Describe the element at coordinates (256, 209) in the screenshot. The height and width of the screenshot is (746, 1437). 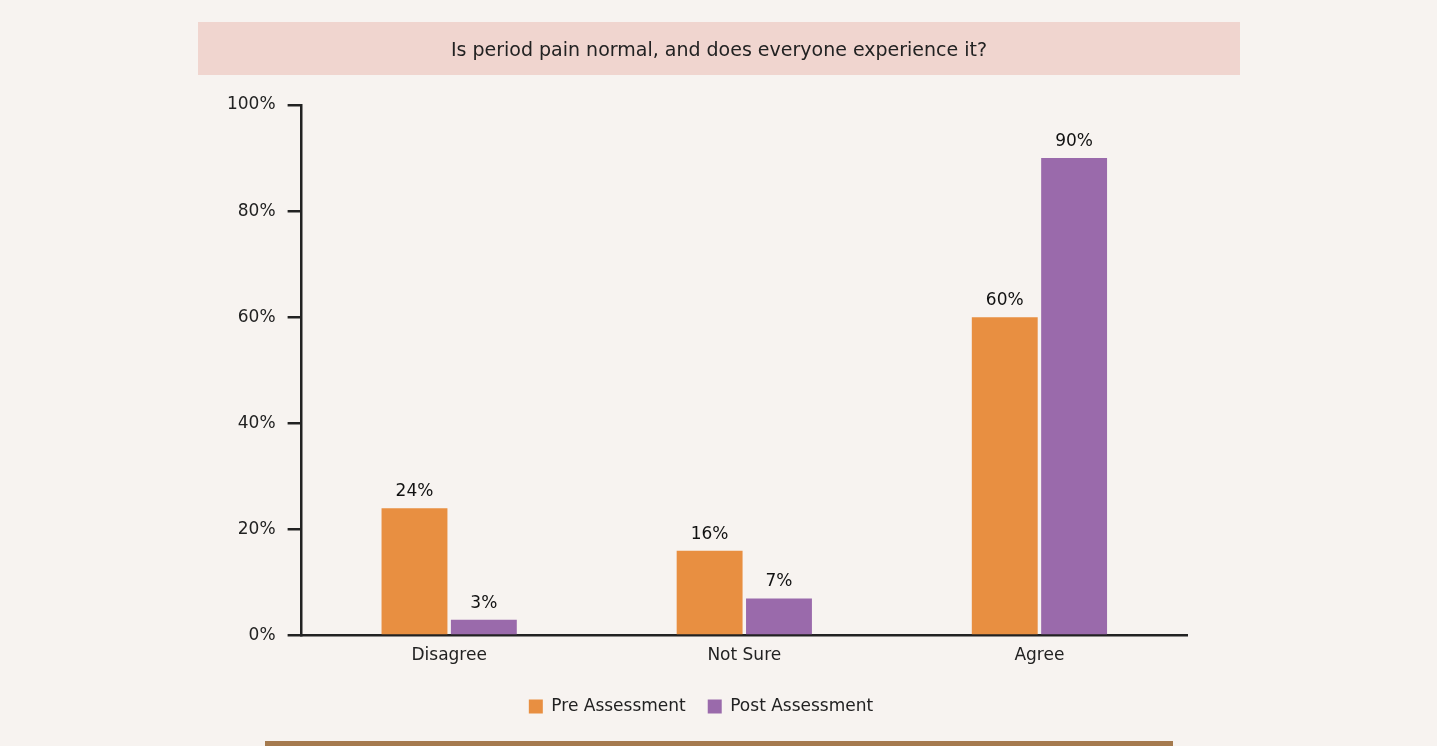
I see `y-tick-label: 80%` at that location.